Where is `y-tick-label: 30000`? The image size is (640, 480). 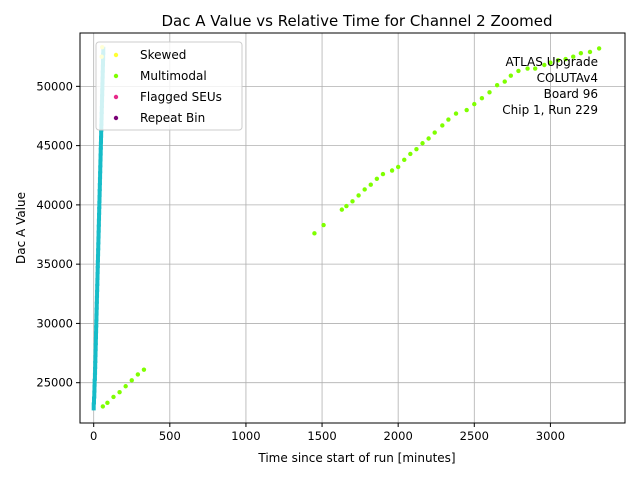
y-tick-label: 30000 is located at coordinates (54, 323).